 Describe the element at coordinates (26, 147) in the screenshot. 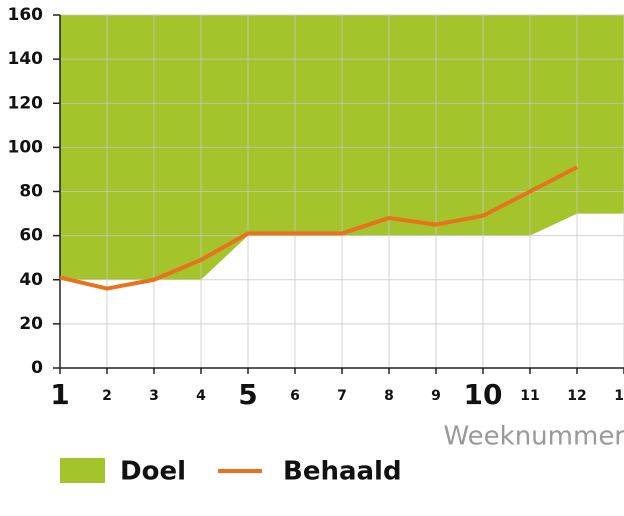

I see `y-tick-label: 100` at that location.